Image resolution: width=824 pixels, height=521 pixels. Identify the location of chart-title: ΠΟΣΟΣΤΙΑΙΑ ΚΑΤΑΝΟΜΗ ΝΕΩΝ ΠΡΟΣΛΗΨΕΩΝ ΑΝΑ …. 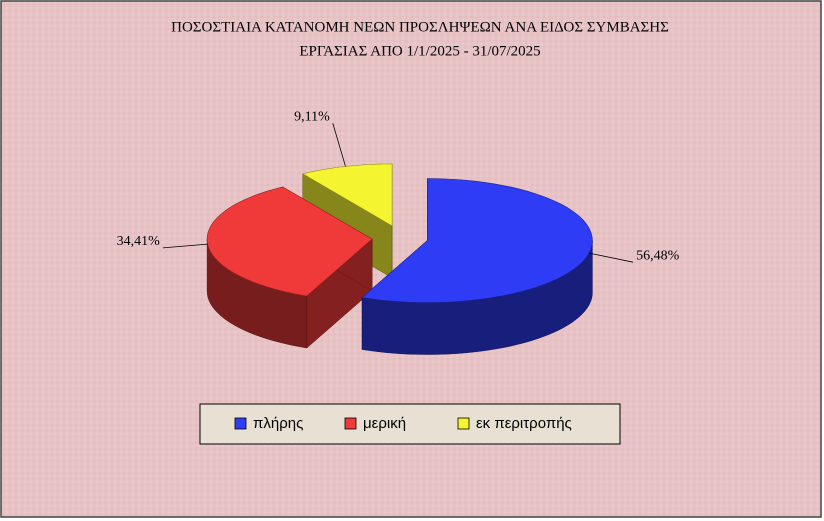
(420, 27).